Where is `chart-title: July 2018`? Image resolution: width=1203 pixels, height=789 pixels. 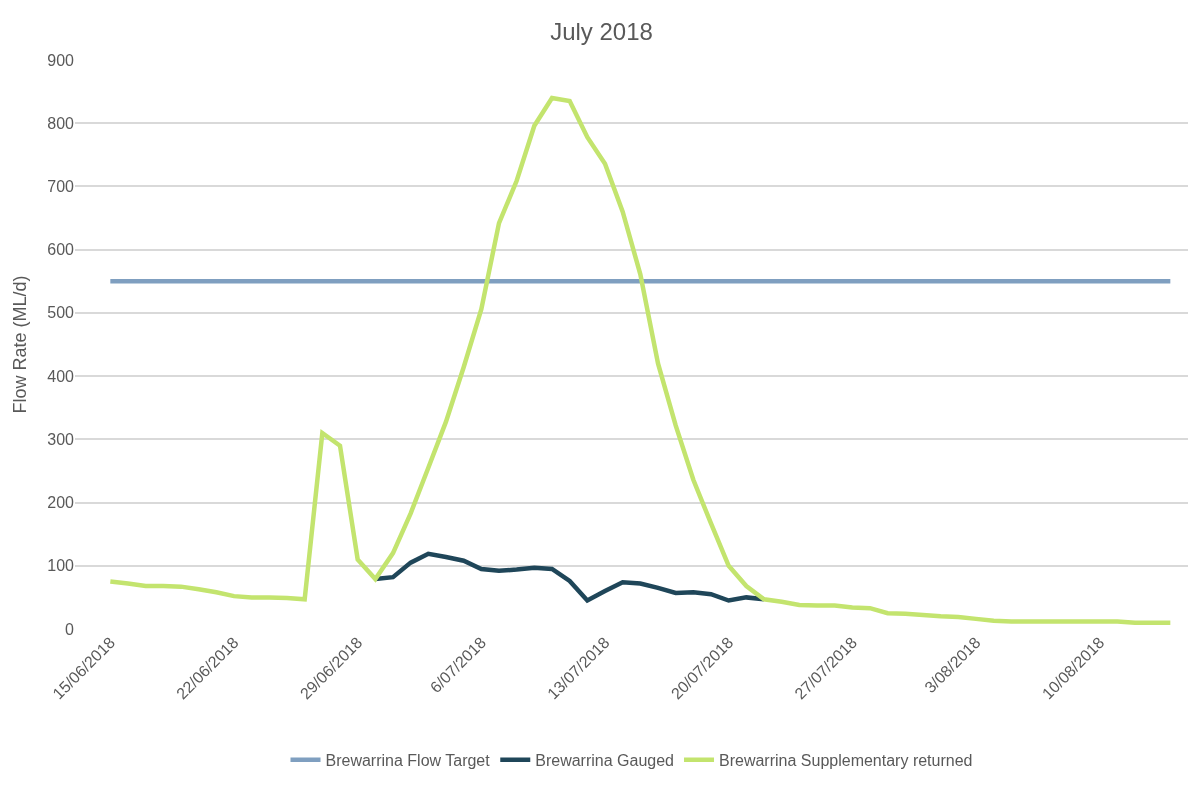
chart-title: July 2018 is located at coordinates (601, 32).